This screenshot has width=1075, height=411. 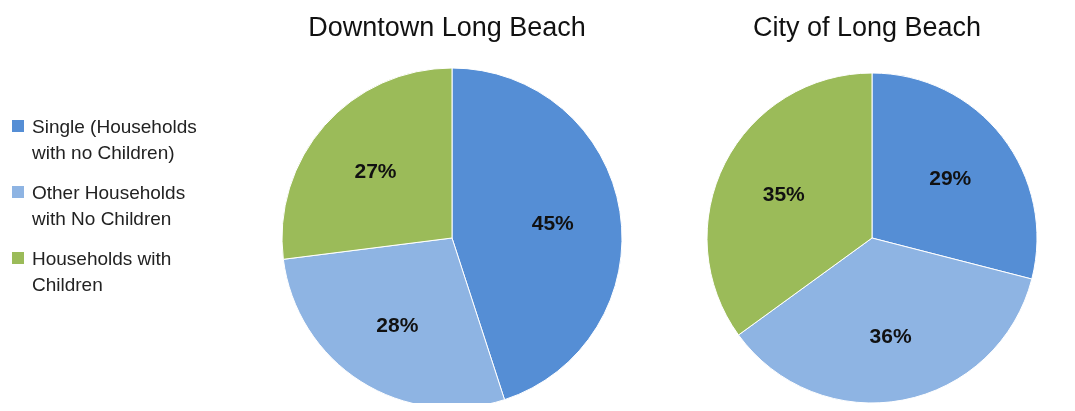 I want to click on legend-label: Other Households with No Children, so click(x=109, y=205).